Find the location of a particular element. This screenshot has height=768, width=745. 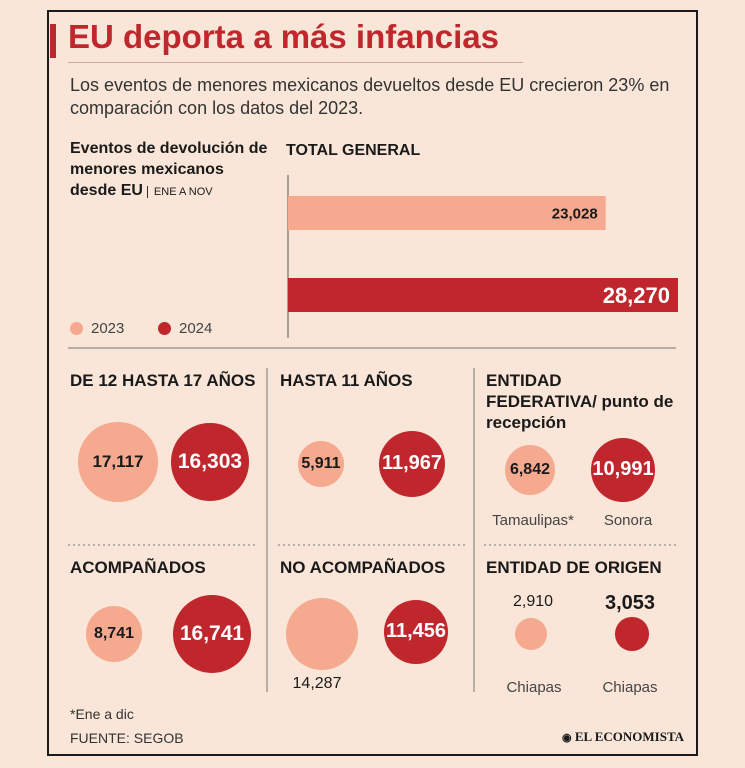

page-title: EU deporta a más infancias is located at coordinates (283, 36).